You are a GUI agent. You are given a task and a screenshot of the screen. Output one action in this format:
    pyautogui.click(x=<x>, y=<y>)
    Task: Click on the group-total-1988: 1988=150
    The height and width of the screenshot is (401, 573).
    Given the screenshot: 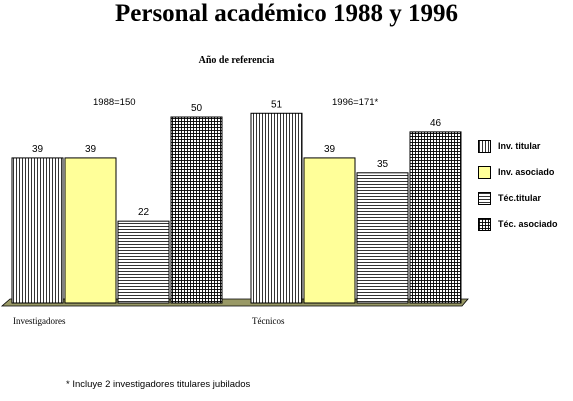 What is the action you would take?
    pyautogui.click(x=114, y=102)
    